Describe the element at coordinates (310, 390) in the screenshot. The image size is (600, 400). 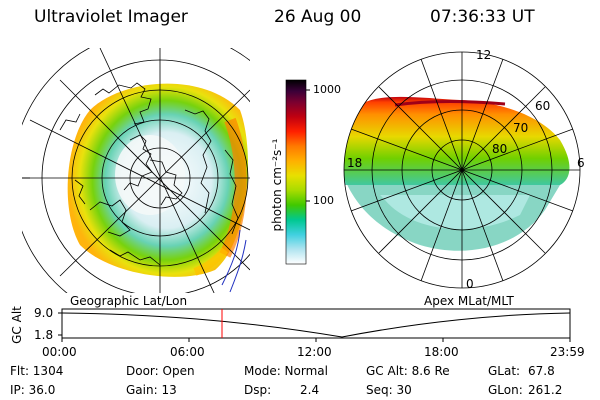
I see `info-dsp-value: 2.4` at that location.